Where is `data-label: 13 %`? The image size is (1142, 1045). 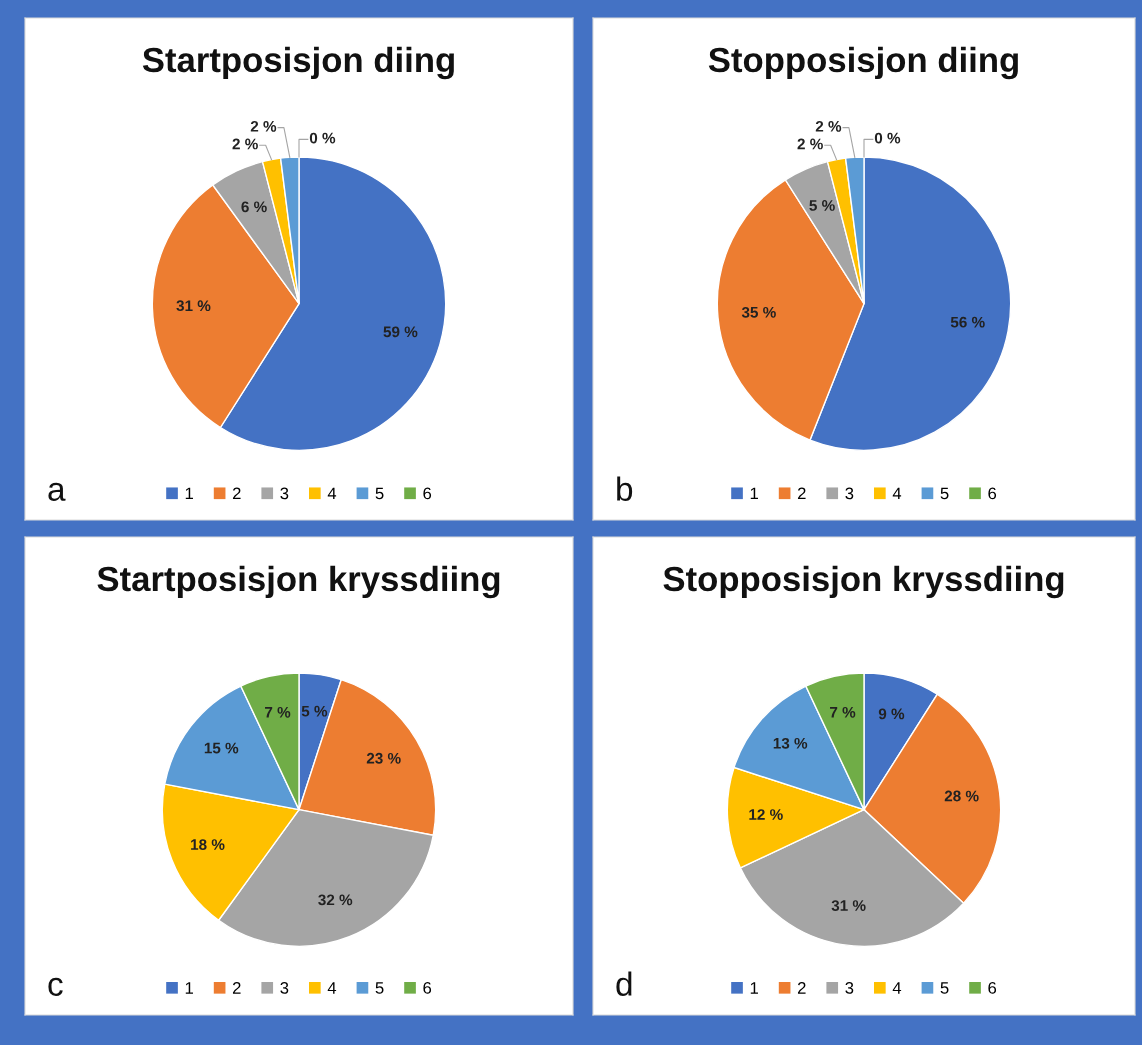
data-label: 13 % is located at coordinates (790, 743).